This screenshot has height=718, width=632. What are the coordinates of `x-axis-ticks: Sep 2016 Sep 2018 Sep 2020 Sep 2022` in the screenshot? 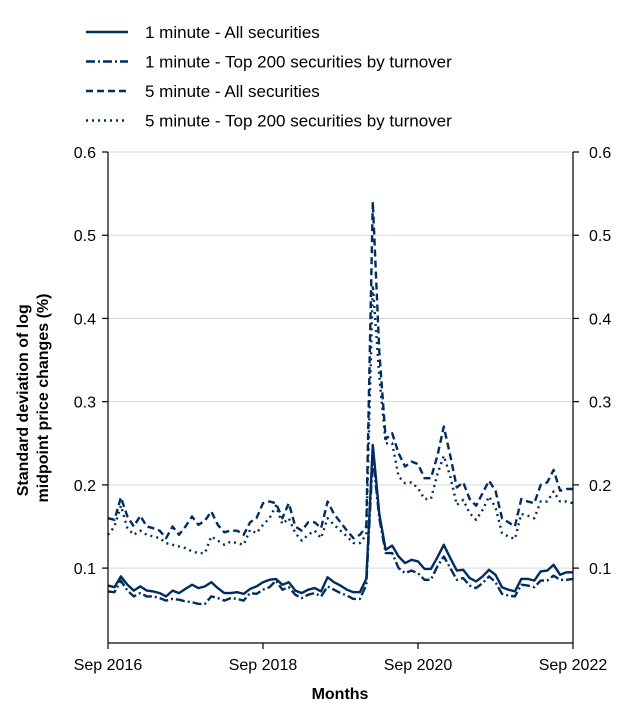 It's located at (341, 658).